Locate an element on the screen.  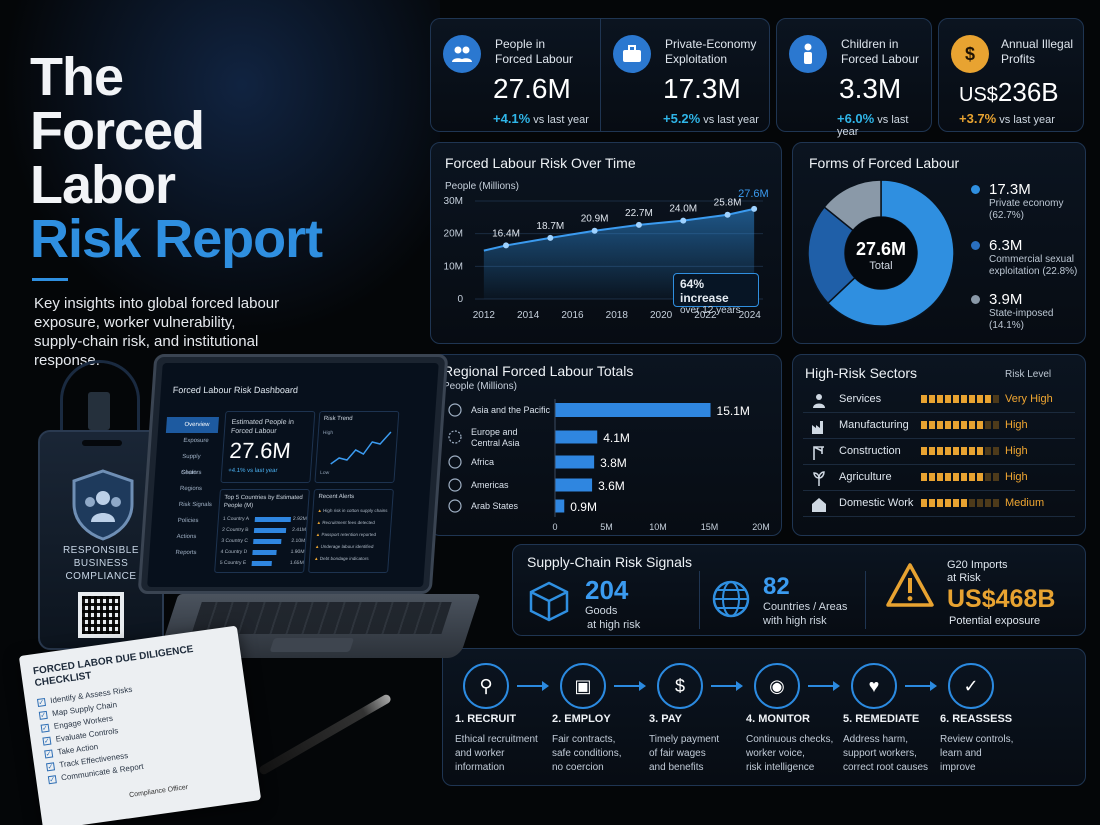
step-description: of fair wages is located at coordinates (677, 753).